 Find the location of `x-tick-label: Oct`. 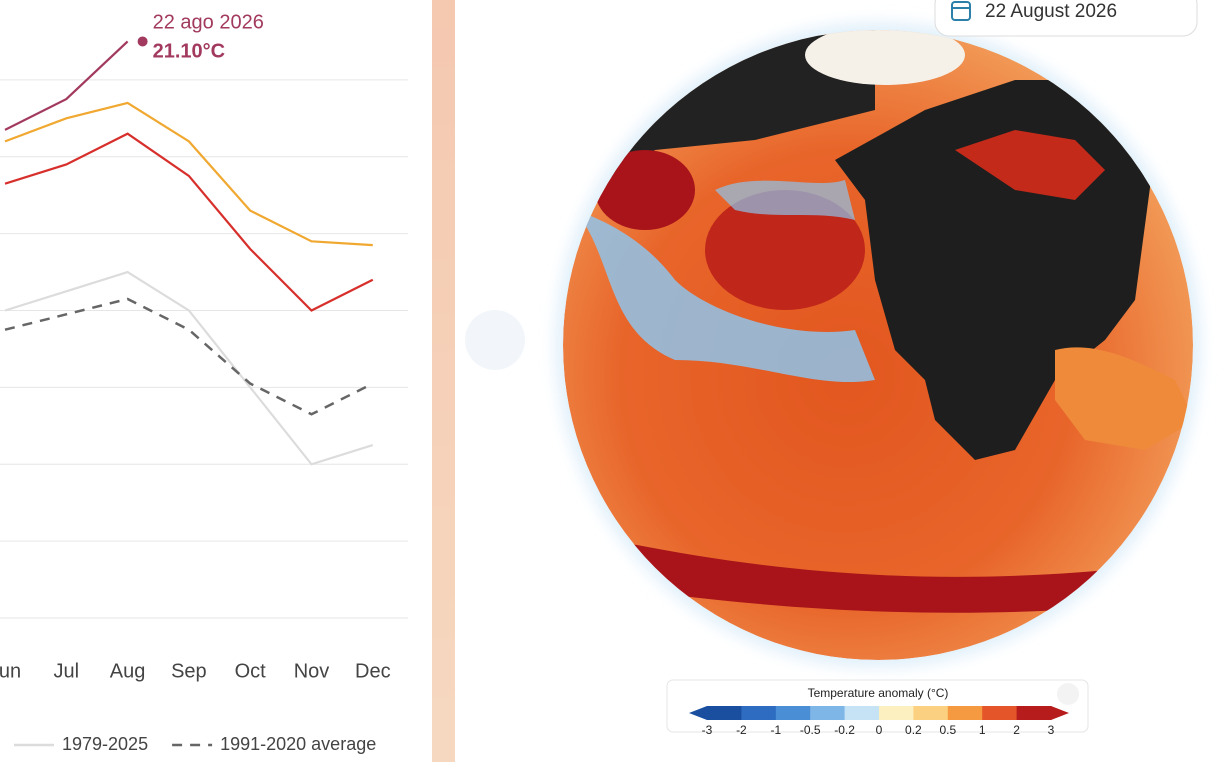

x-tick-label: Oct is located at coordinates (251, 671).